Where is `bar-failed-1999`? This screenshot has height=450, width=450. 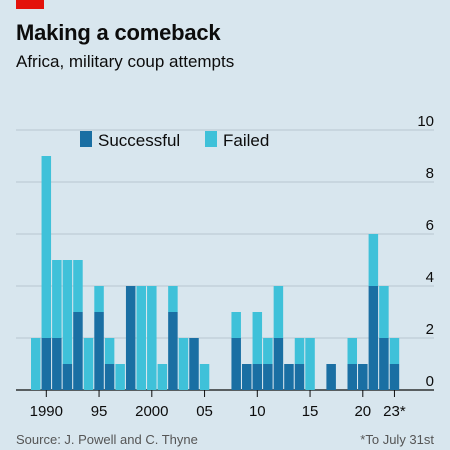 bar-failed-1999 is located at coordinates (141, 338).